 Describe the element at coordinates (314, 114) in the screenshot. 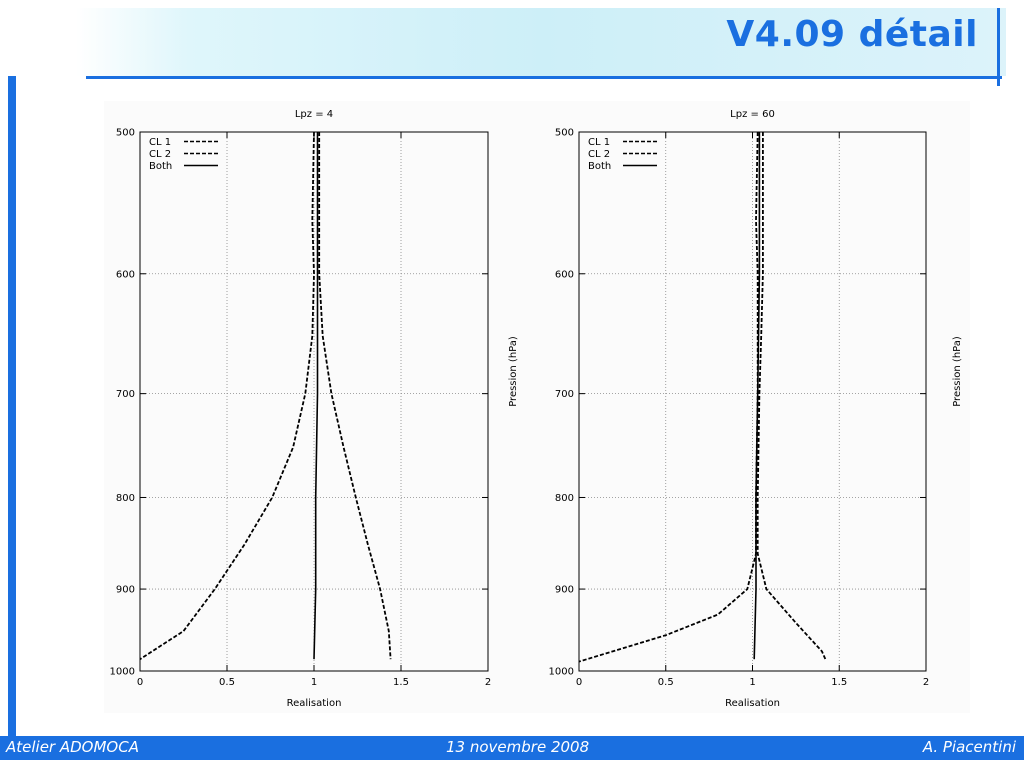

I see `chart-title: Lpz = 4` at that location.